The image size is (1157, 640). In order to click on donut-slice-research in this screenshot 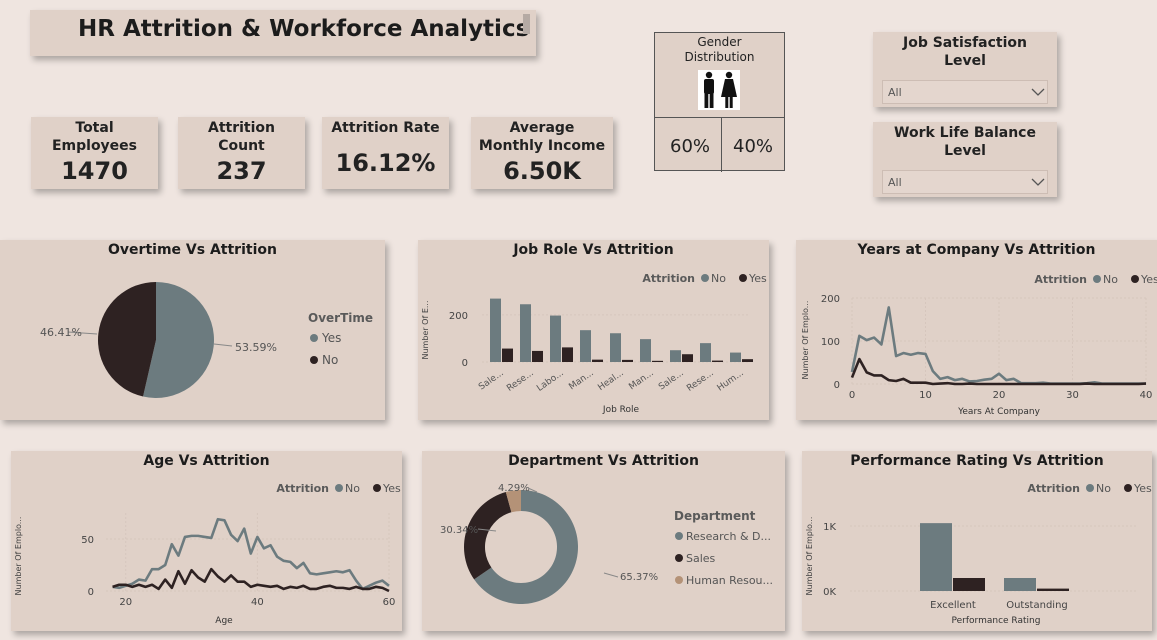, I will do `click(526, 547)`.